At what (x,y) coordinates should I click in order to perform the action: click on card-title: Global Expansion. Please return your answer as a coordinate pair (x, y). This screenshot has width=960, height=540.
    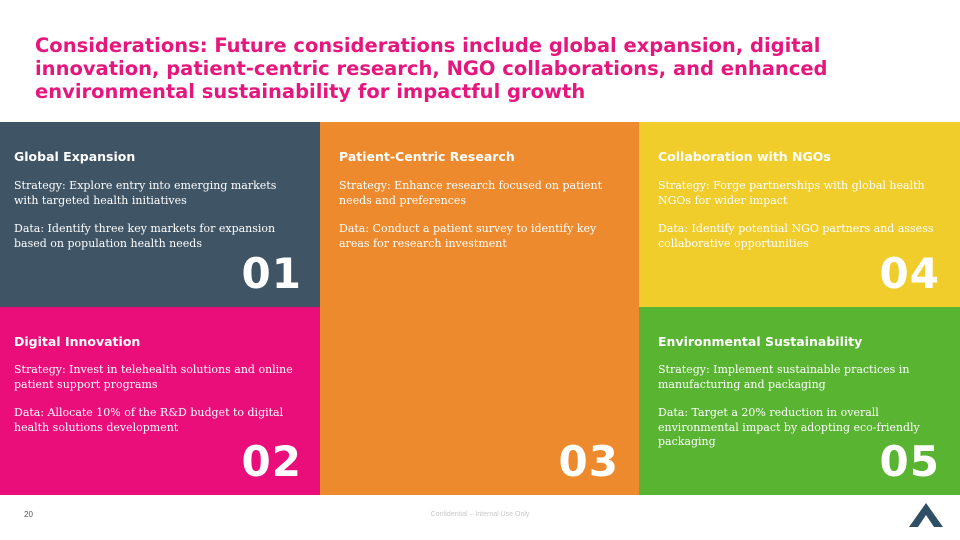
    Looking at the image, I should click on (75, 156).